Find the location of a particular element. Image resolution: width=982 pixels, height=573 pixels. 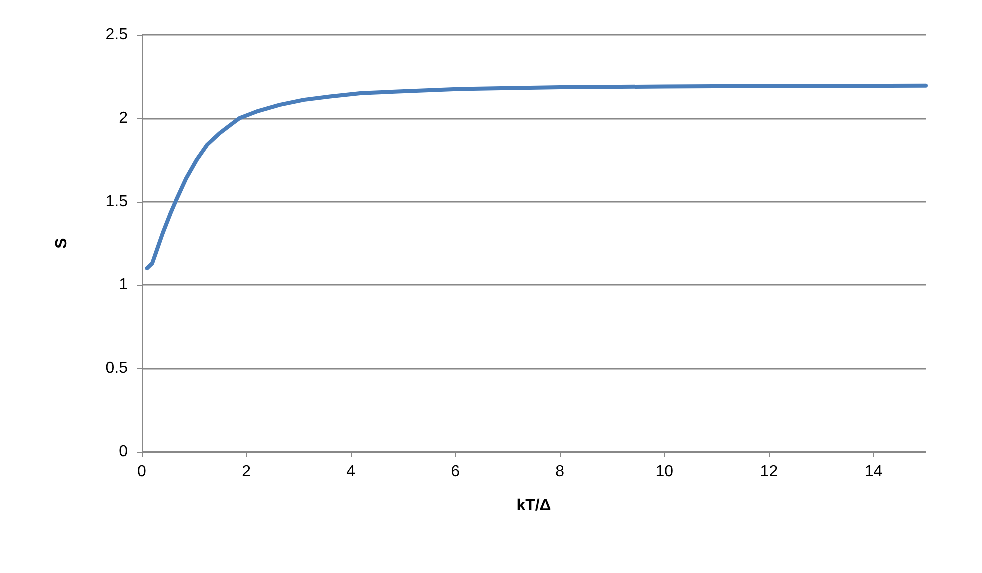

x-tick-label: 0 is located at coordinates (142, 472).